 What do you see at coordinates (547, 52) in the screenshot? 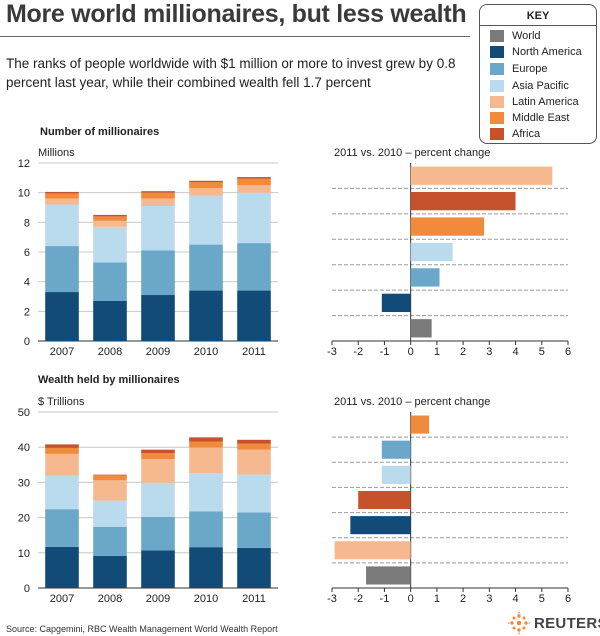
I see `legend-label-north-america: North America` at bounding box center [547, 52].